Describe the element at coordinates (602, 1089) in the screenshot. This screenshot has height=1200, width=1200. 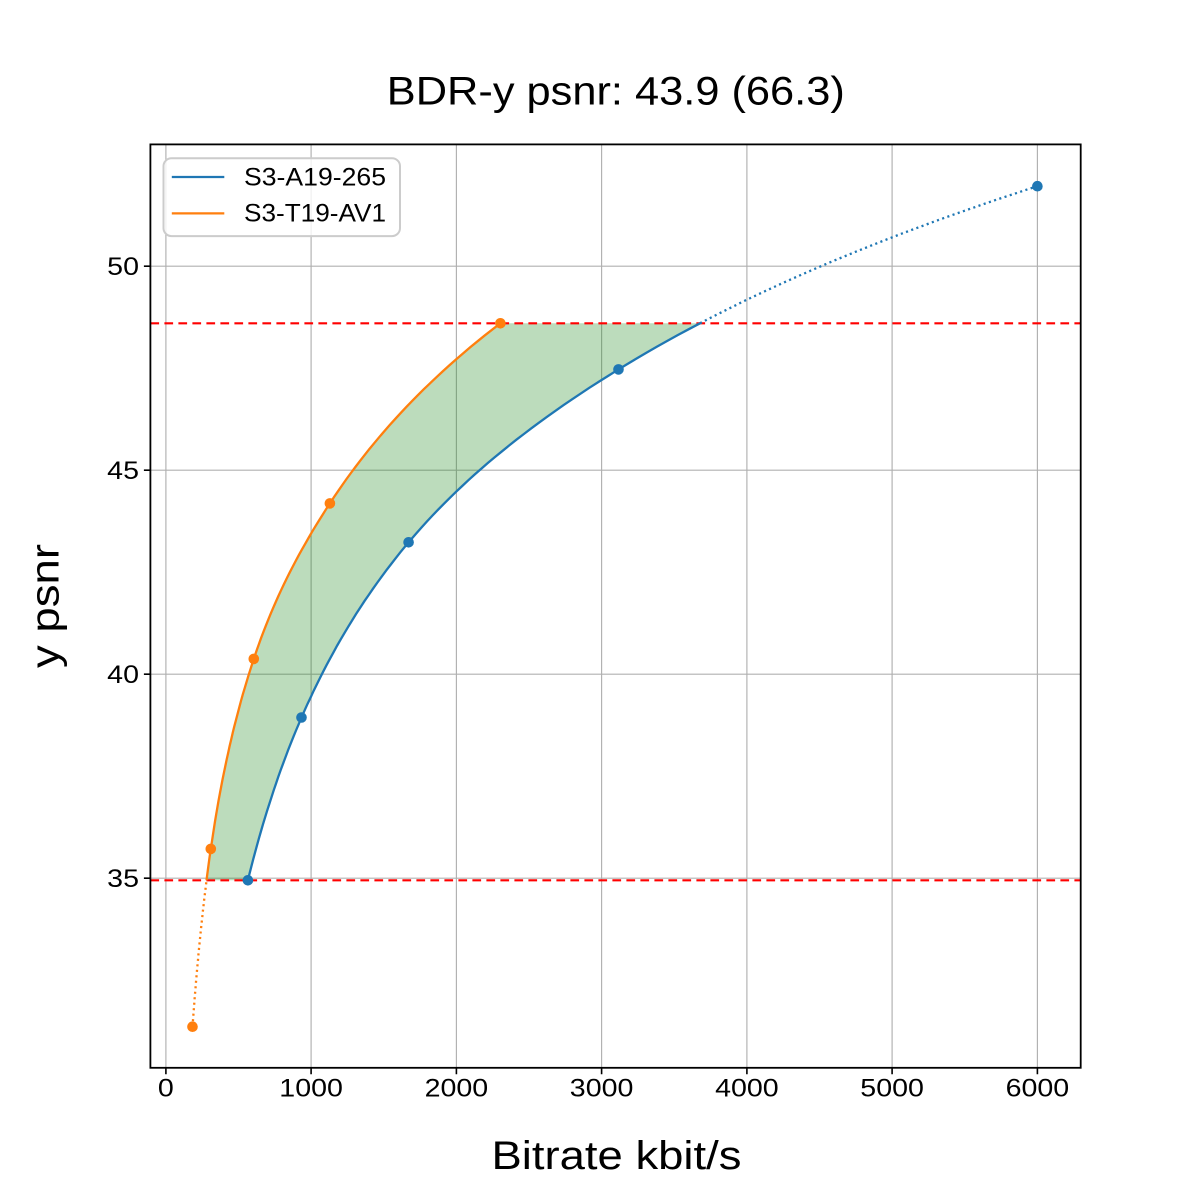
I see `svg-text: 3000` at that location.